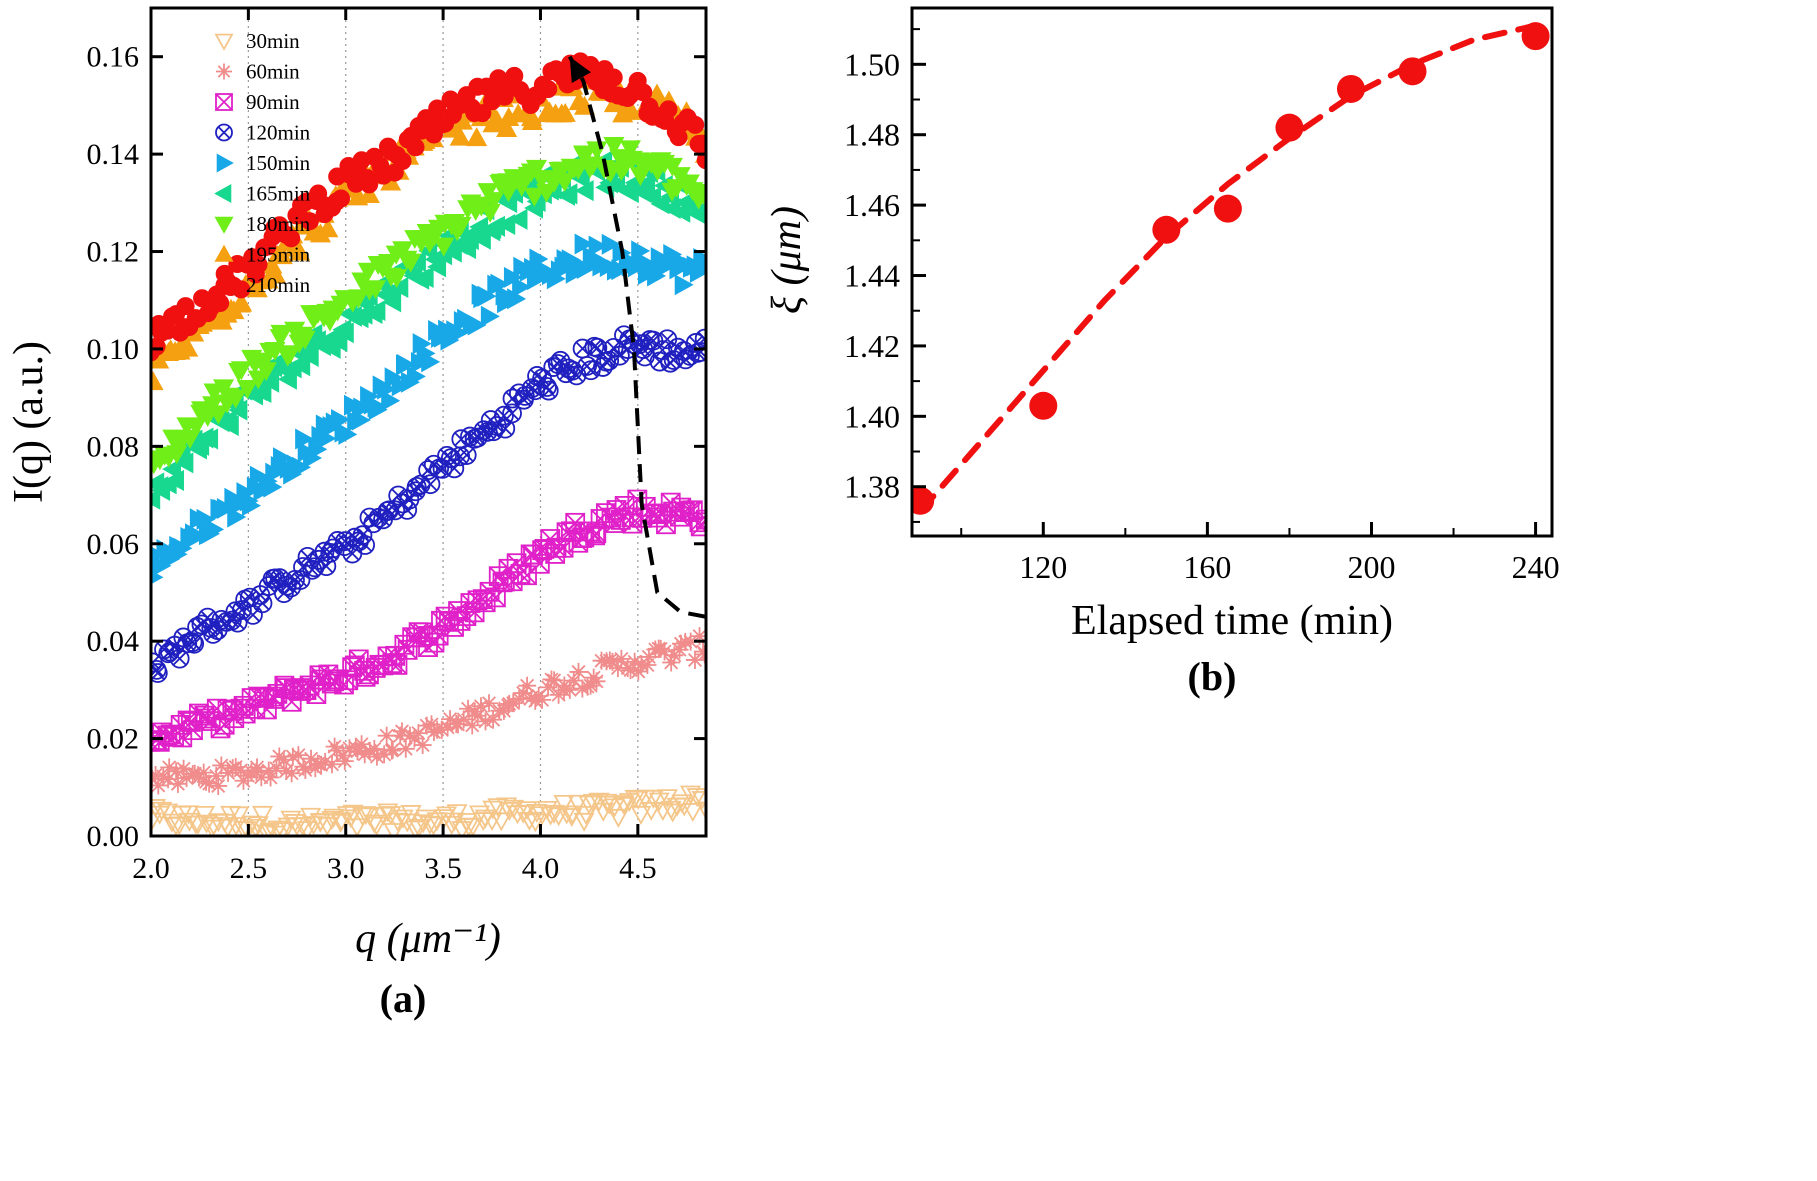  Describe the element at coordinates (428, 711) in the screenshot. I see `series-60min` at that location.